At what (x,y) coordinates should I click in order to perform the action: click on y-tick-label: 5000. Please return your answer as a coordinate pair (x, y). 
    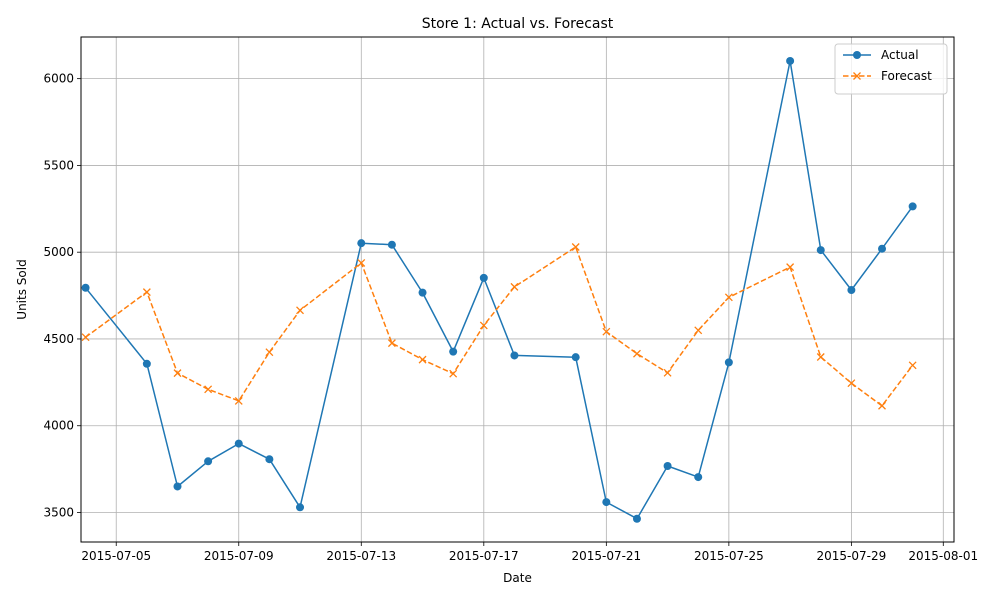
    Looking at the image, I should click on (58, 252).